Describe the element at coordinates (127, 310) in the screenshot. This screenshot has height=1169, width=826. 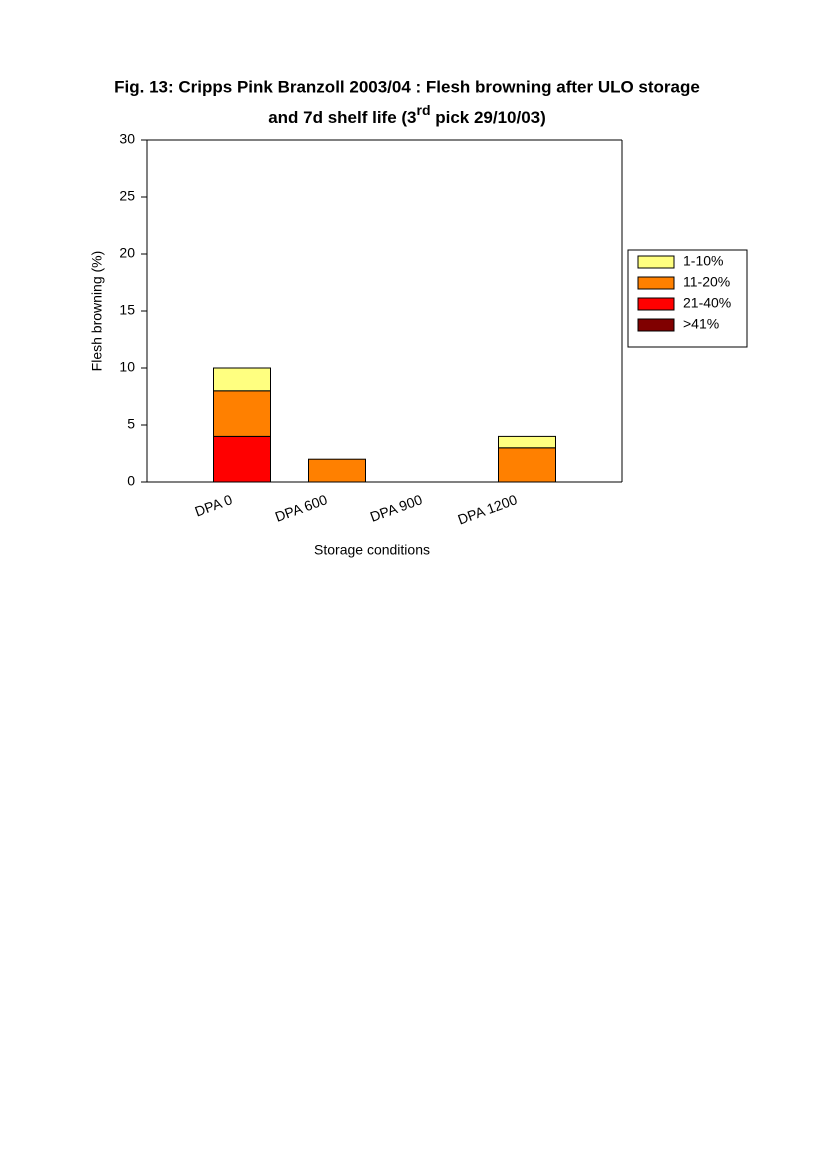
I see `y-tick-label: 15` at that location.